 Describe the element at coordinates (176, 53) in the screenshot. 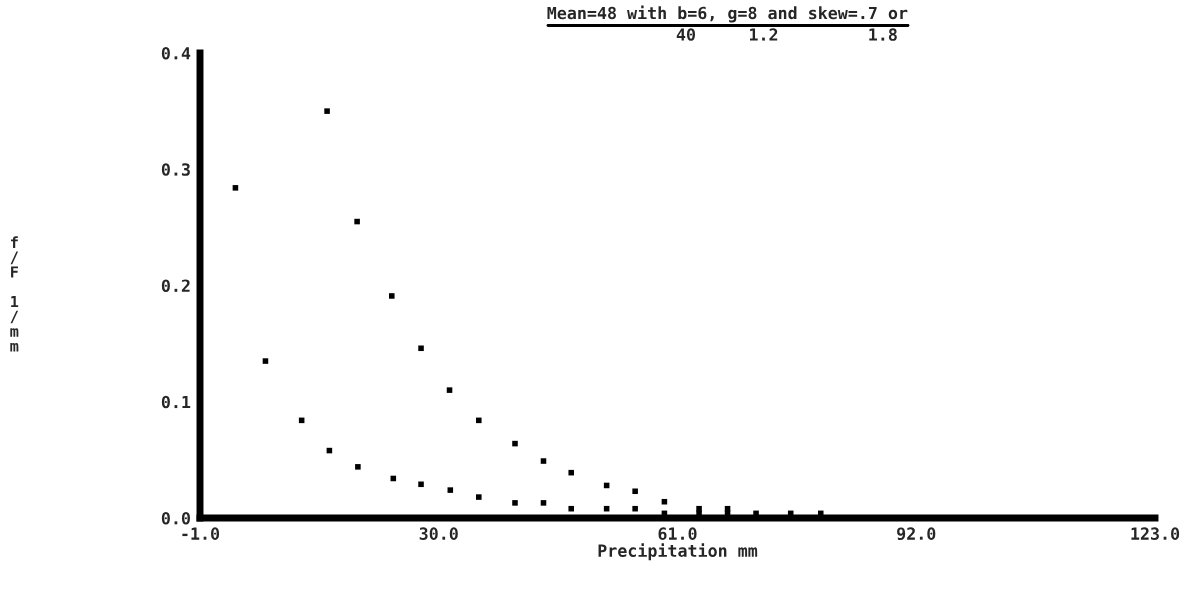

I see `y-tick-label: 0.4` at that location.